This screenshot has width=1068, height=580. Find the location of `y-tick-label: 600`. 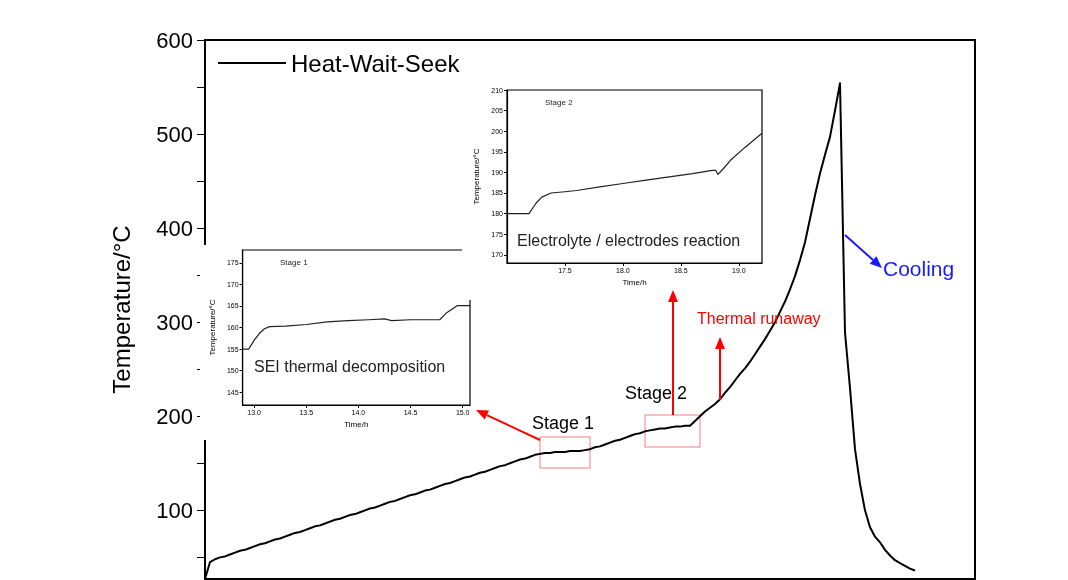

y-tick-label: 600 is located at coordinates (174, 40).